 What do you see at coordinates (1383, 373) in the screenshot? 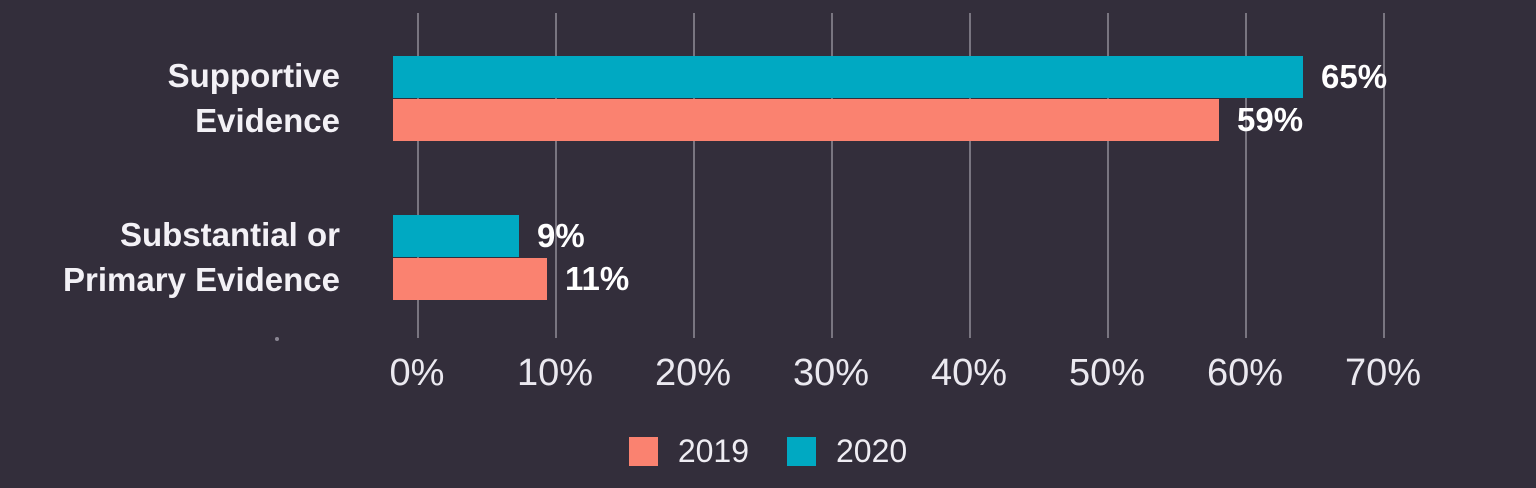
I see `x-axis-tick-label: 70%` at bounding box center [1383, 373].